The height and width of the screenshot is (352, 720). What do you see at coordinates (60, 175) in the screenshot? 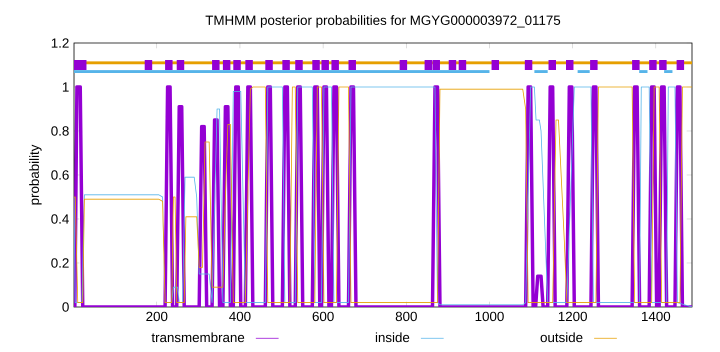
I see `y-tick-label: 0.6` at bounding box center [60, 175].